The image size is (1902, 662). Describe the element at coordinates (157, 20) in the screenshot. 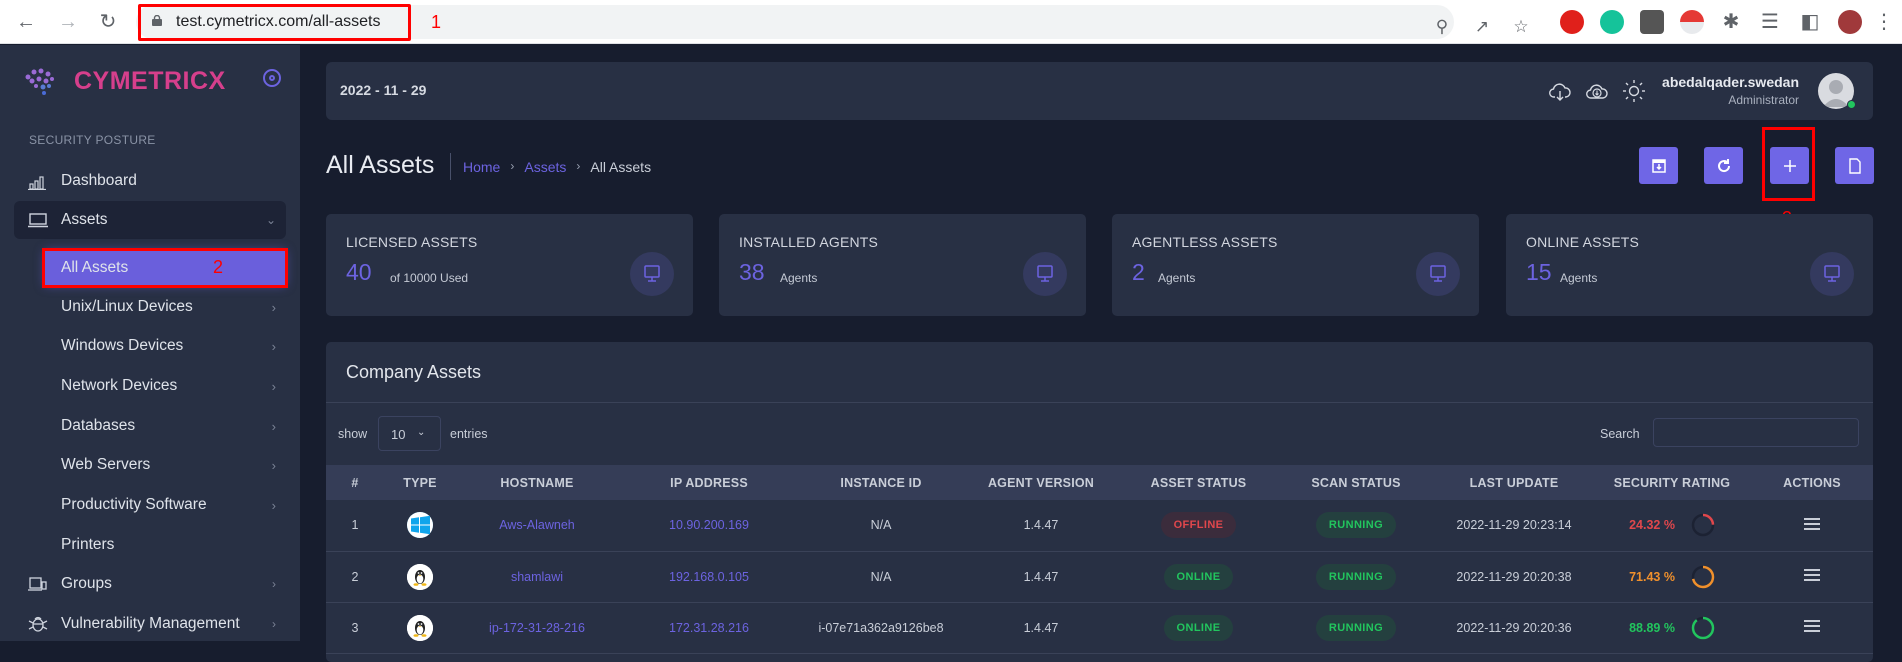

I see `lock-icon` at that location.